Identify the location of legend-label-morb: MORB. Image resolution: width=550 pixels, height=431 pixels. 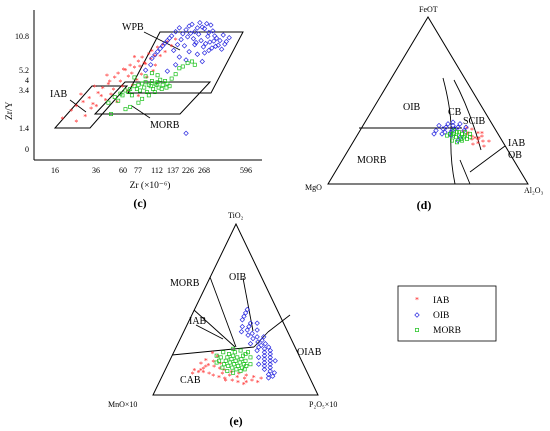
(447, 331).